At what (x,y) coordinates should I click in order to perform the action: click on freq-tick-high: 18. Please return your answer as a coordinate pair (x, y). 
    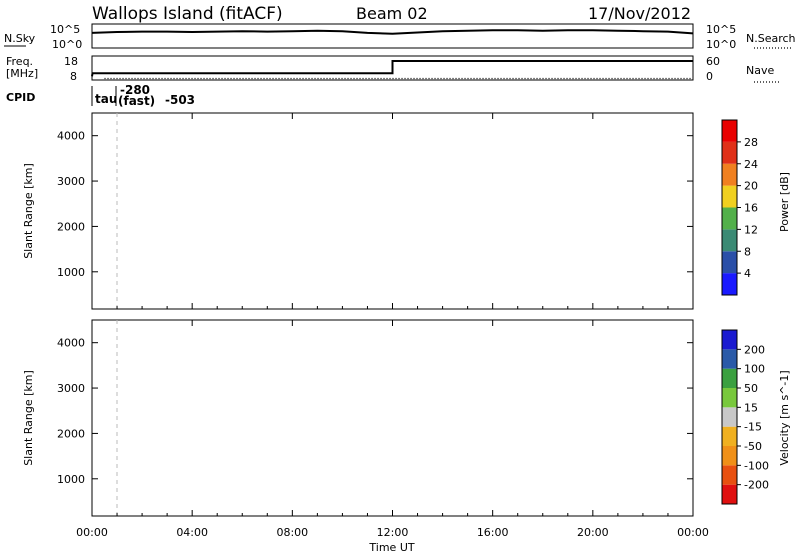
    Looking at the image, I should click on (71, 61).